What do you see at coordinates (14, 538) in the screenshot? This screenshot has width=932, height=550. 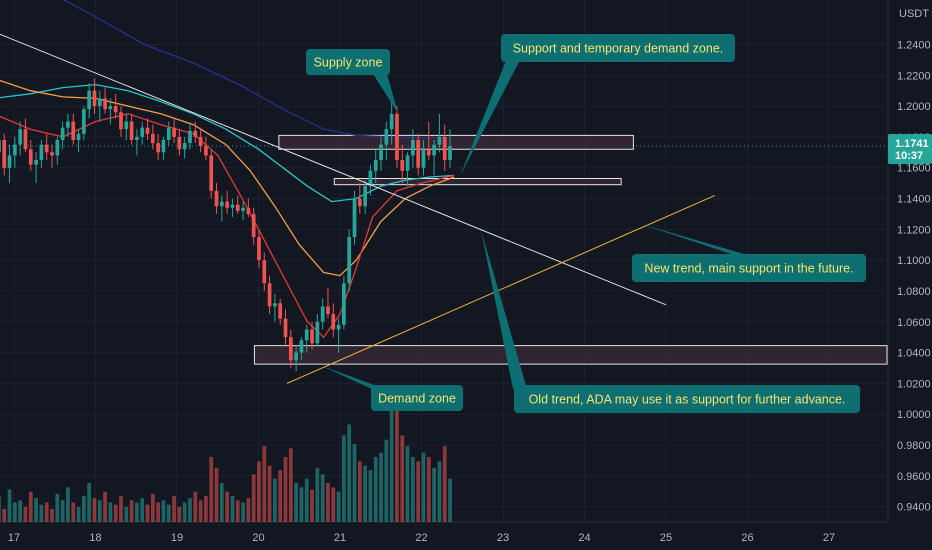 I see `x-tick-label: 17` at bounding box center [14, 538].